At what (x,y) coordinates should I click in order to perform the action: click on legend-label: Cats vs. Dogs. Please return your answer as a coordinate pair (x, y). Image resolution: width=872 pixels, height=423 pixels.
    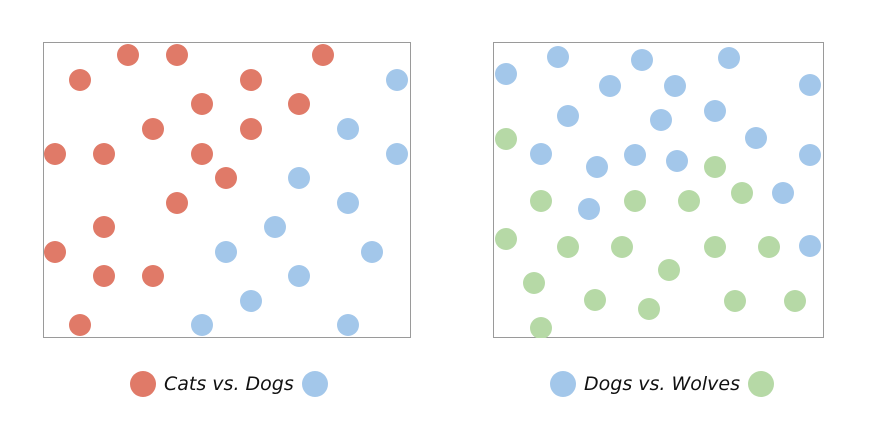
    Looking at the image, I should click on (229, 384).